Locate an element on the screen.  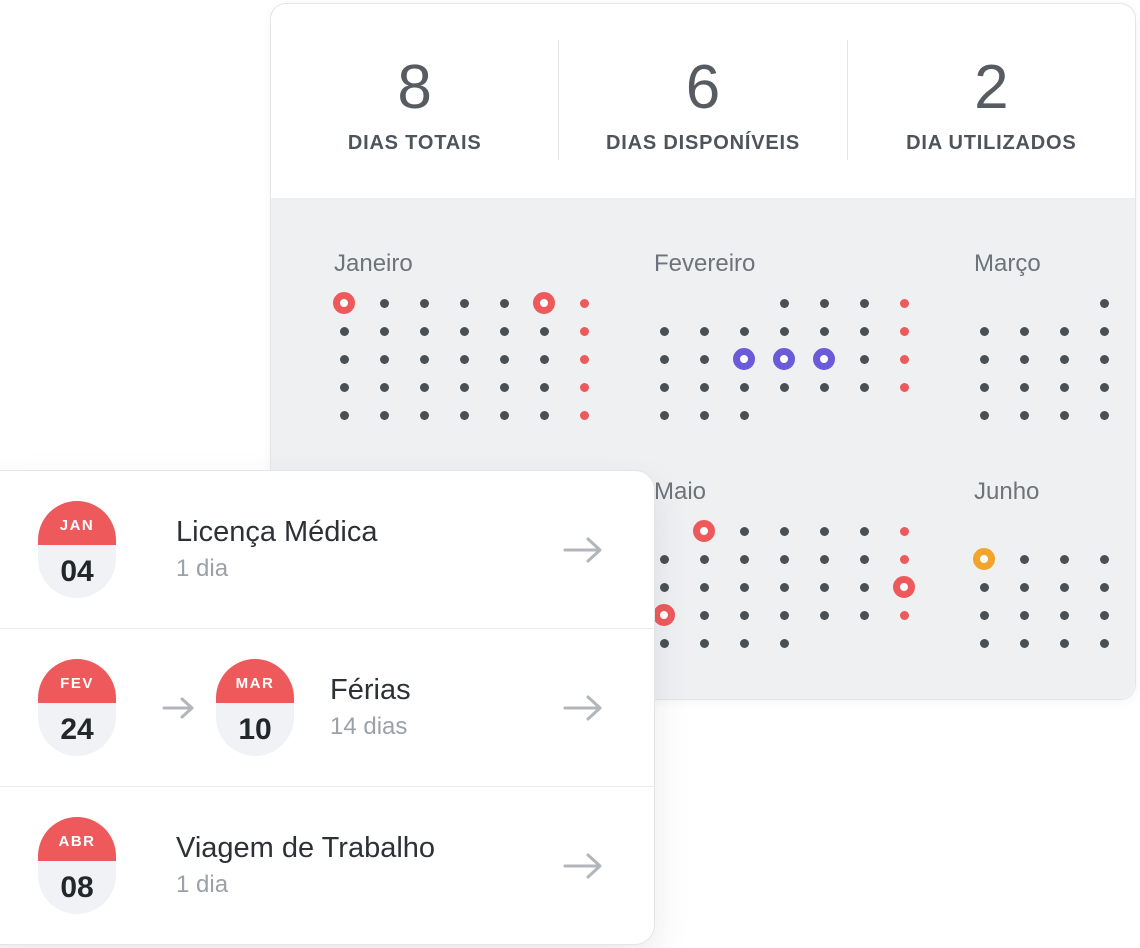
event-row: JAN 04 Licença Médica 1 dia is located at coordinates (327, 549).